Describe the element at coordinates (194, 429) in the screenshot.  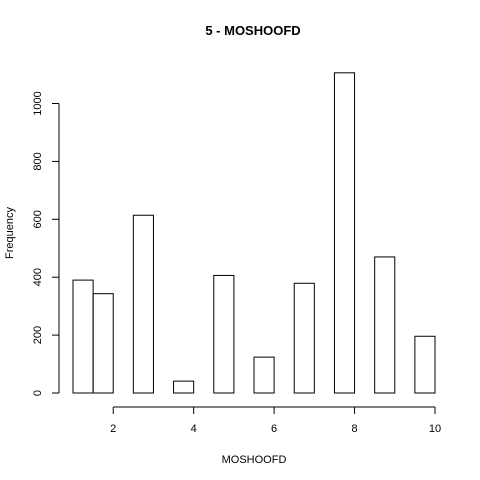
I see `x-tick-label: 4` at that location.